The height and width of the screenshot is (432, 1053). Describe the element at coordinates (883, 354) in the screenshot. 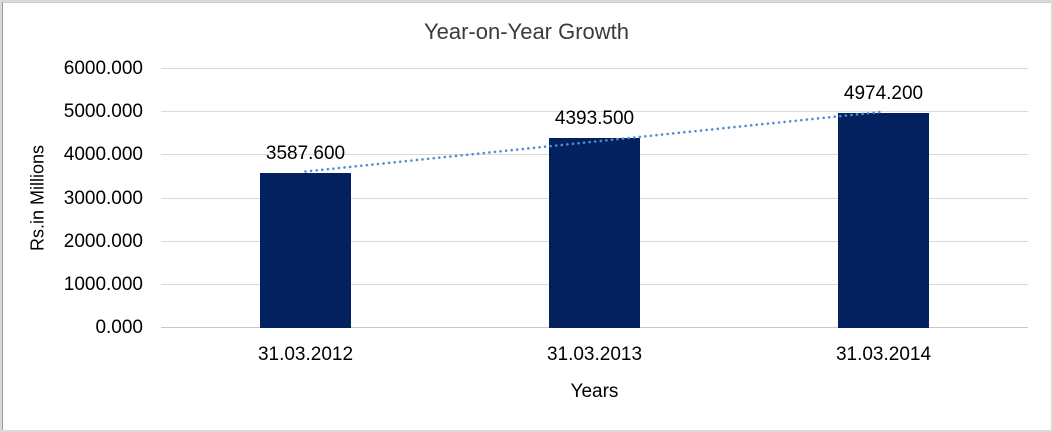

I see `x-category-label: 31.03.2014` at that location.